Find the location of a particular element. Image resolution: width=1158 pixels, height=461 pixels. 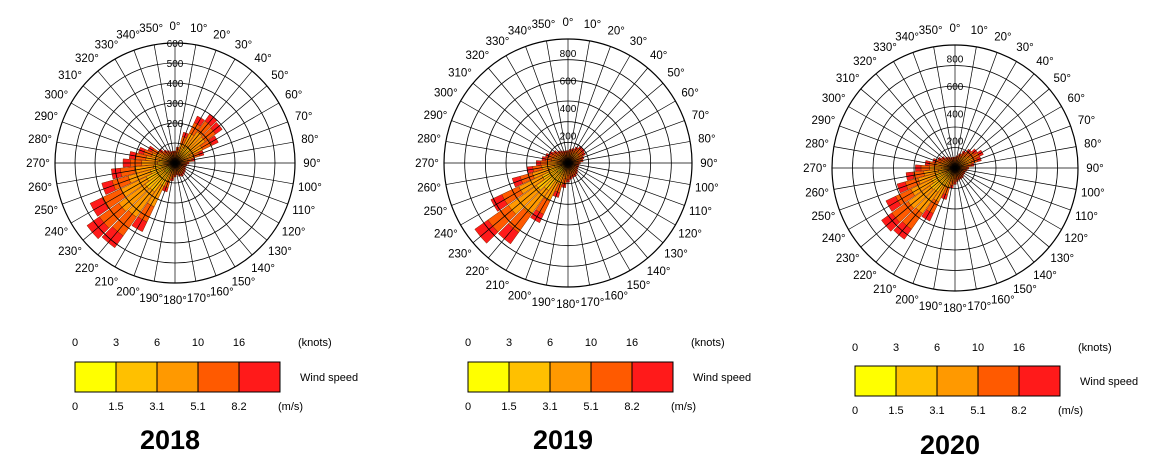

direction-label: 80° is located at coordinates (706, 140).